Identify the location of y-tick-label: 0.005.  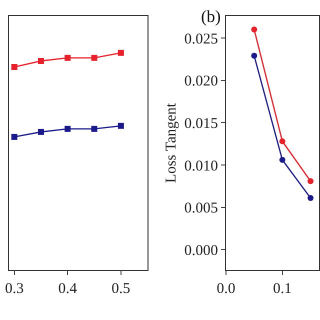
(201, 208).